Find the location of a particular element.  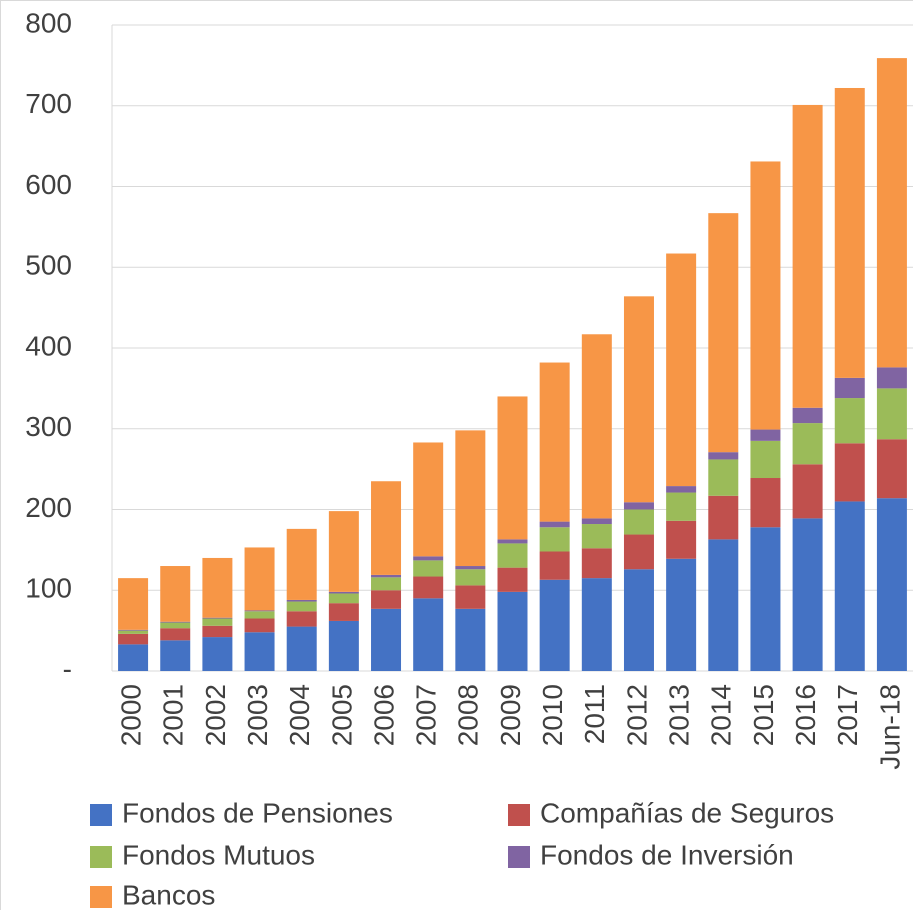

x-tick-label: 2013 is located at coordinates (679, 715).